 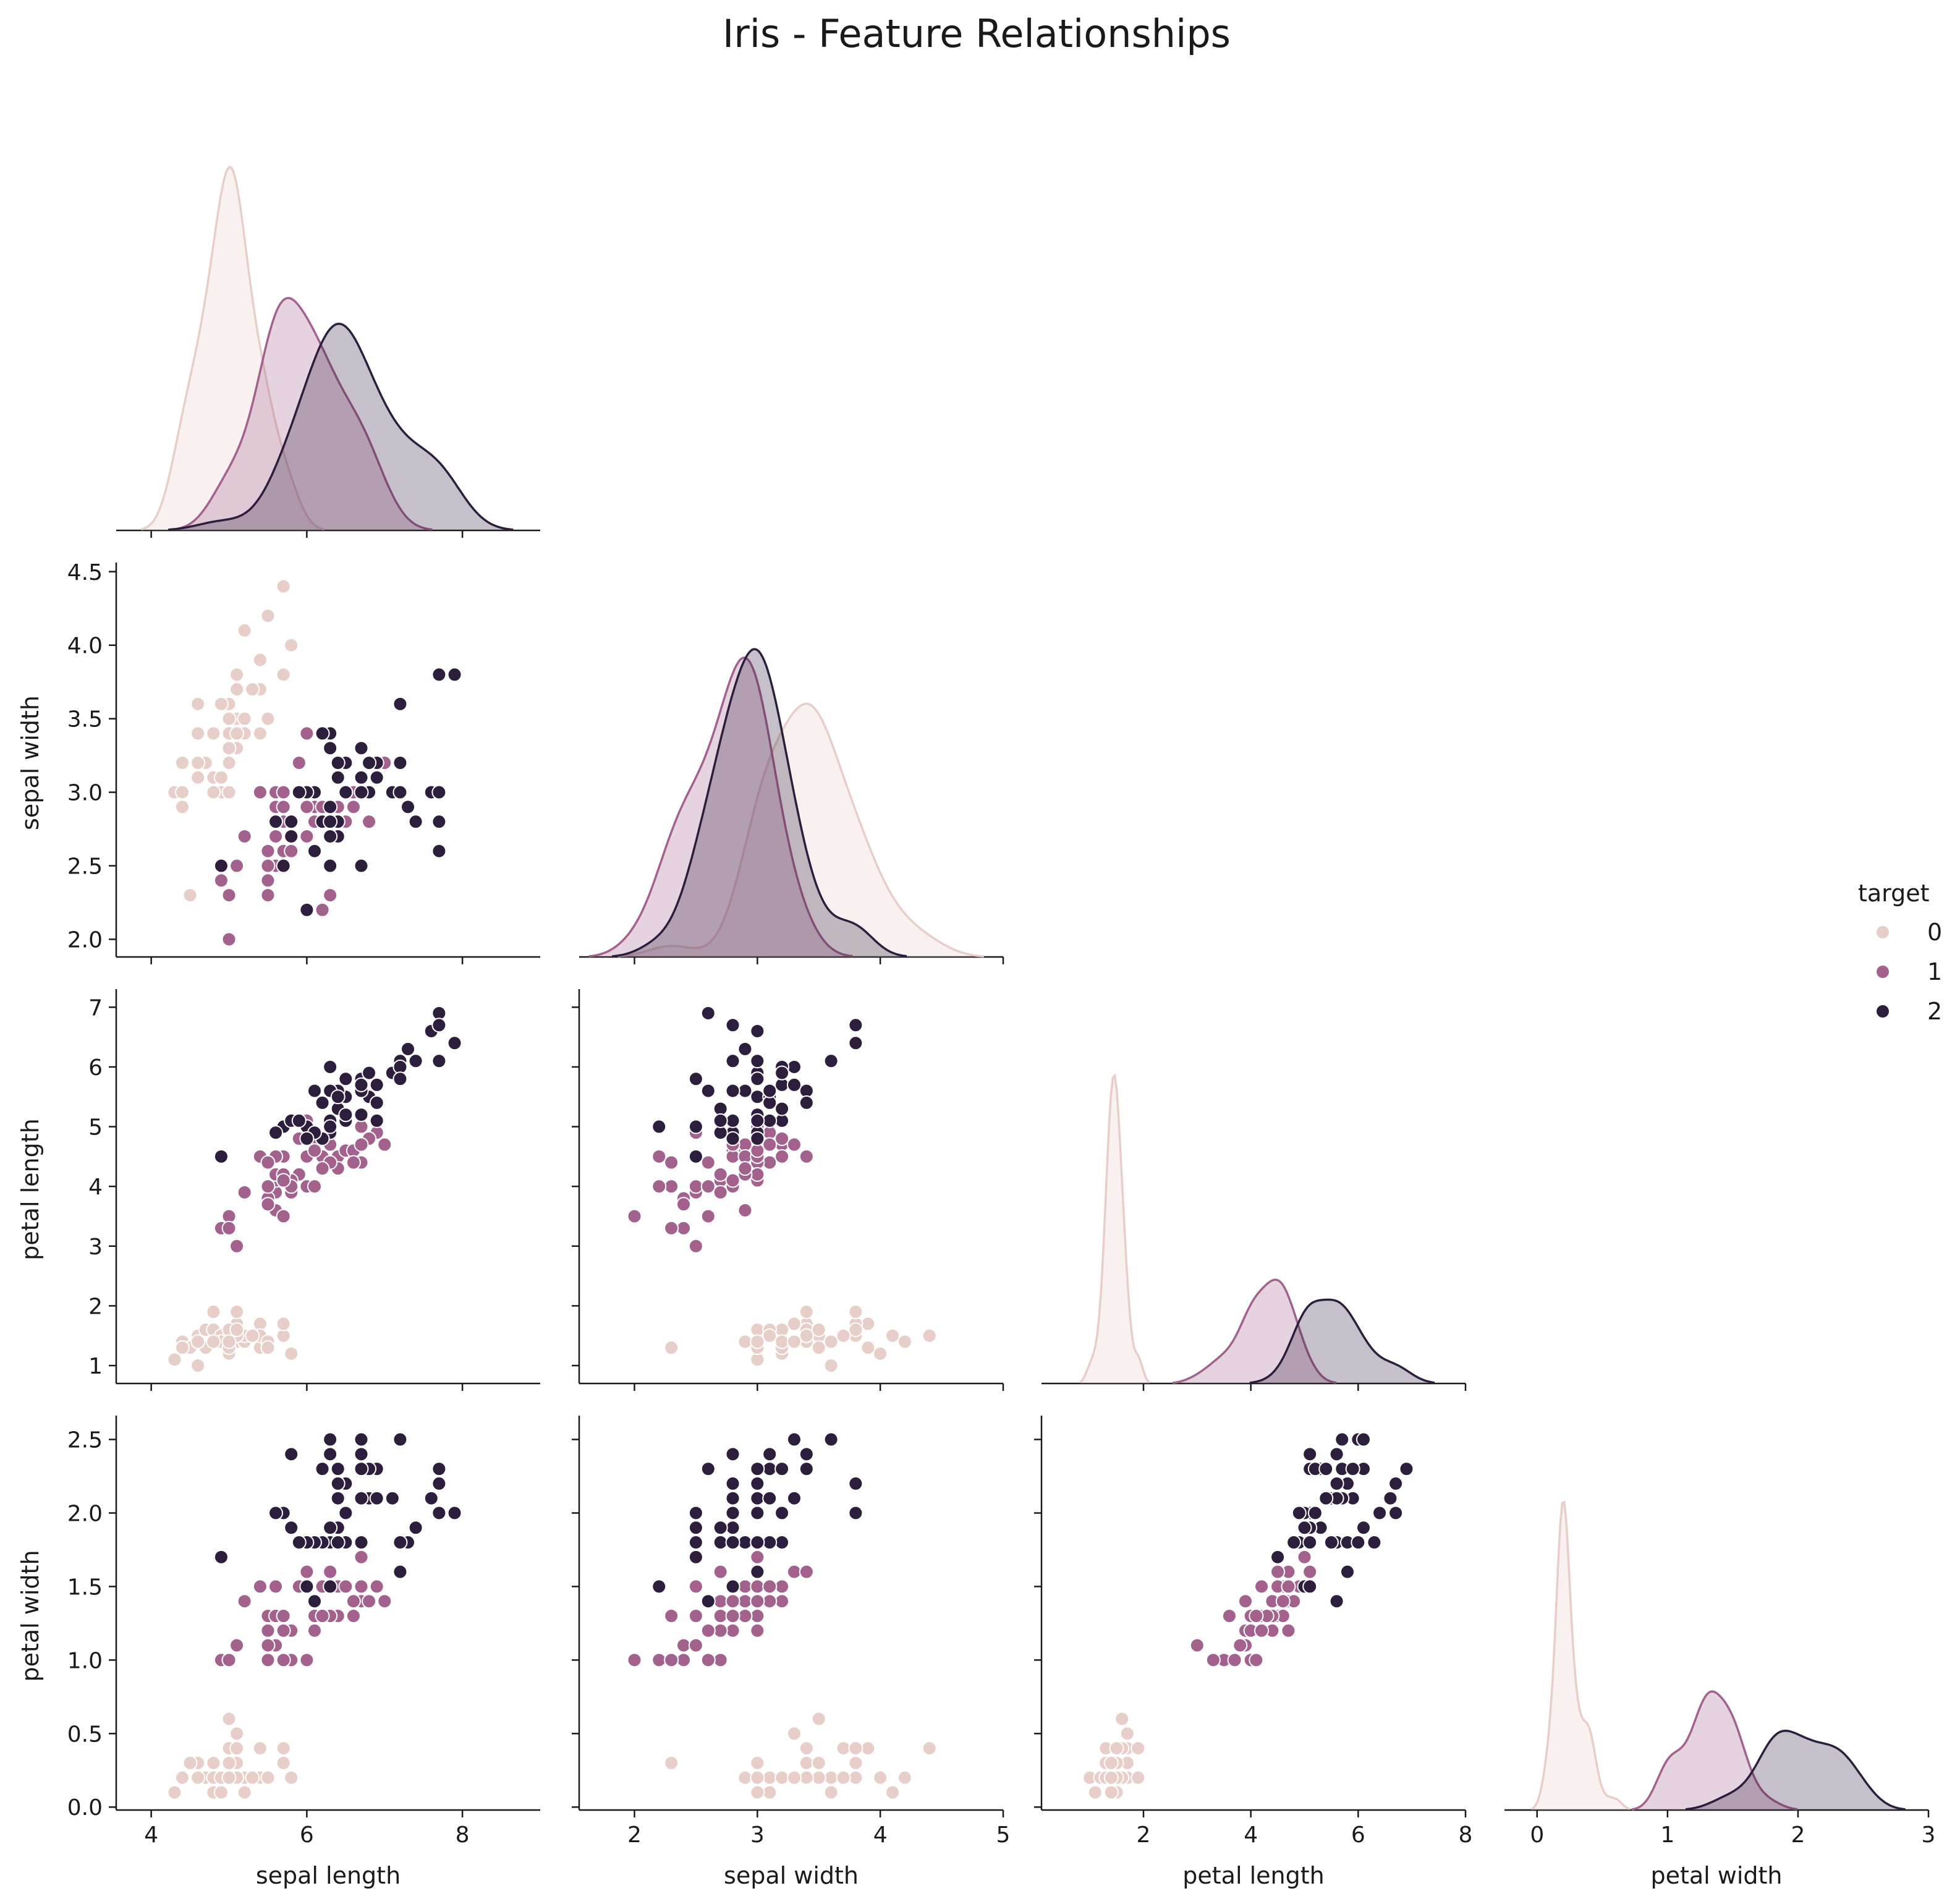 What do you see at coordinates (977, 33) in the screenshot?
I see `chart-title: Iris - Feature Relationships` at bounding box center [977, 33].